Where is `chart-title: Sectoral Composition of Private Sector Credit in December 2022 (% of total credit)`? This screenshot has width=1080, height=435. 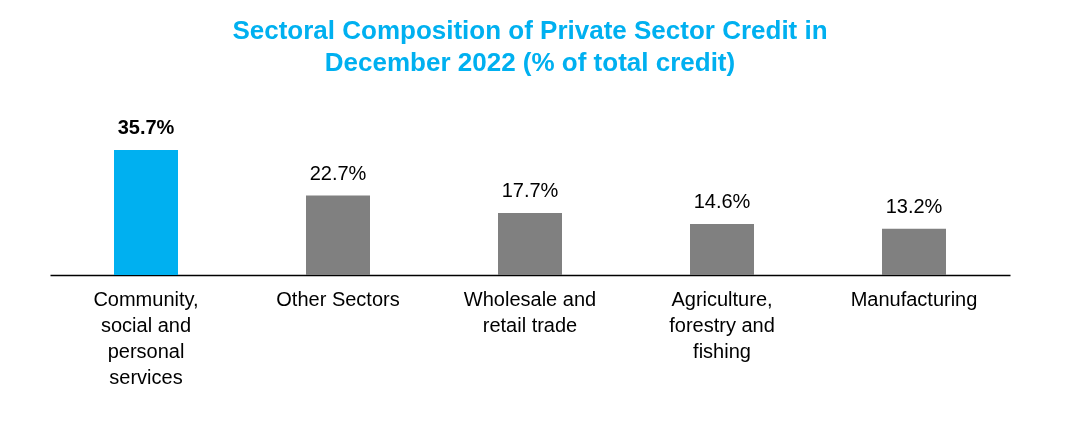 chart-title: Sectoral Composition of Private Sector Credit in December 2022 (% of total credit) is located at coordinates (530, 46).